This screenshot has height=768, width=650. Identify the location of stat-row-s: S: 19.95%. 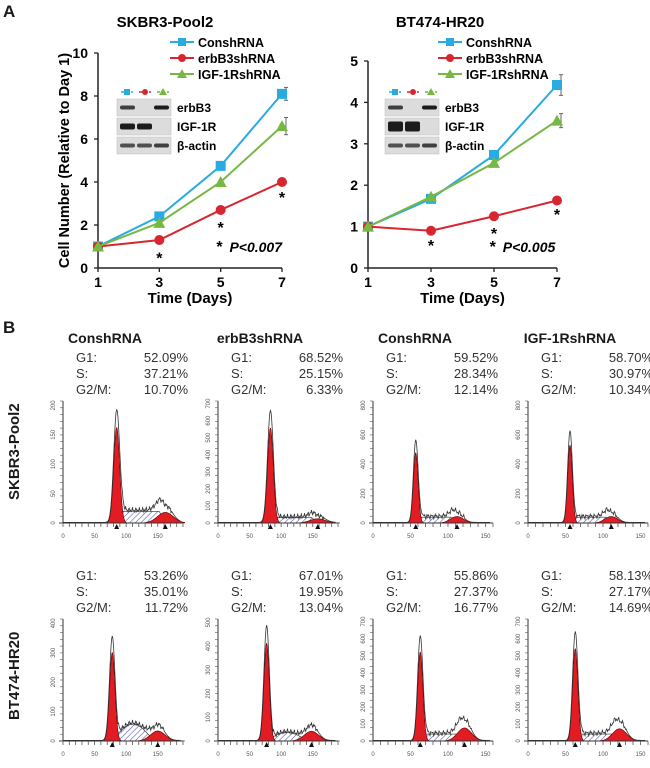
(287, 592).